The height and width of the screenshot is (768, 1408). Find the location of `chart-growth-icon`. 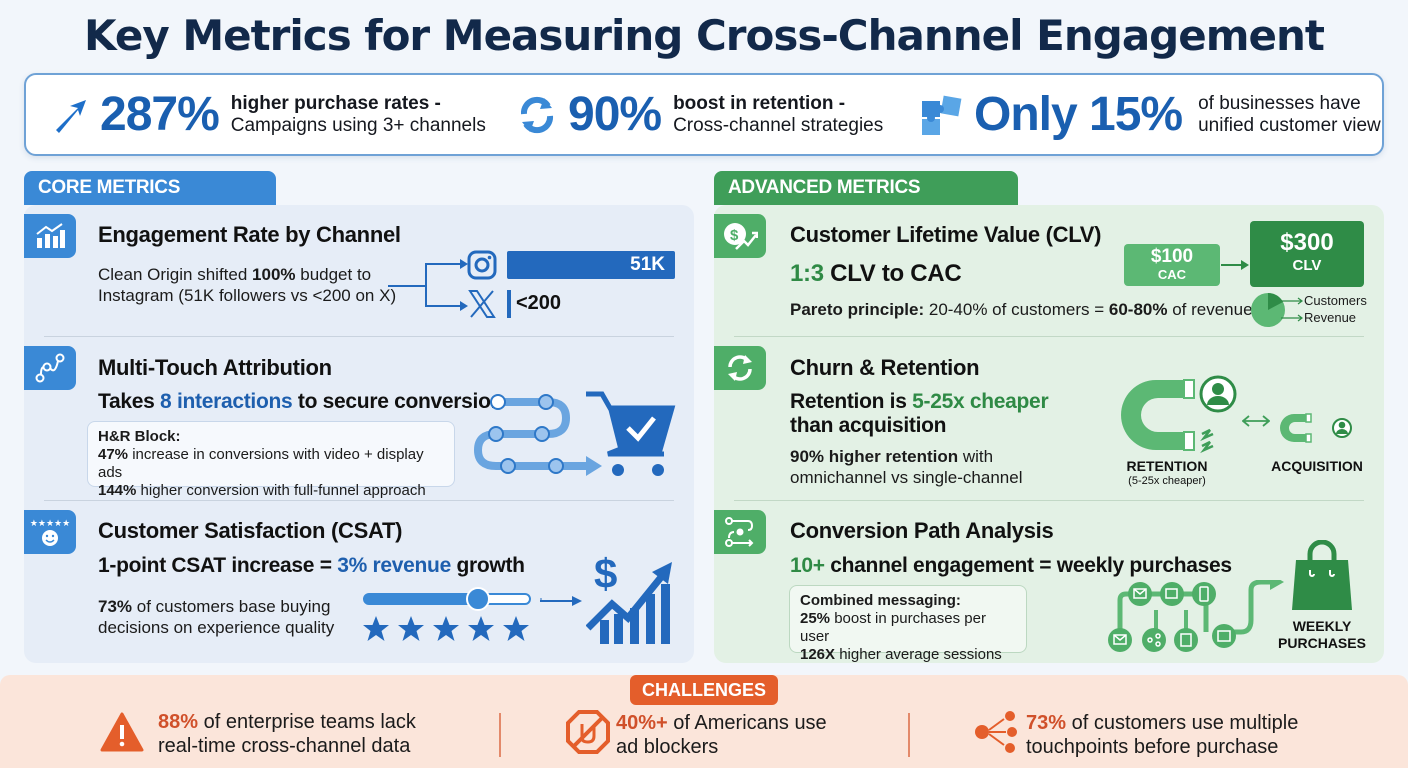

chart-growth-icon is located at coordinates (50, 236).